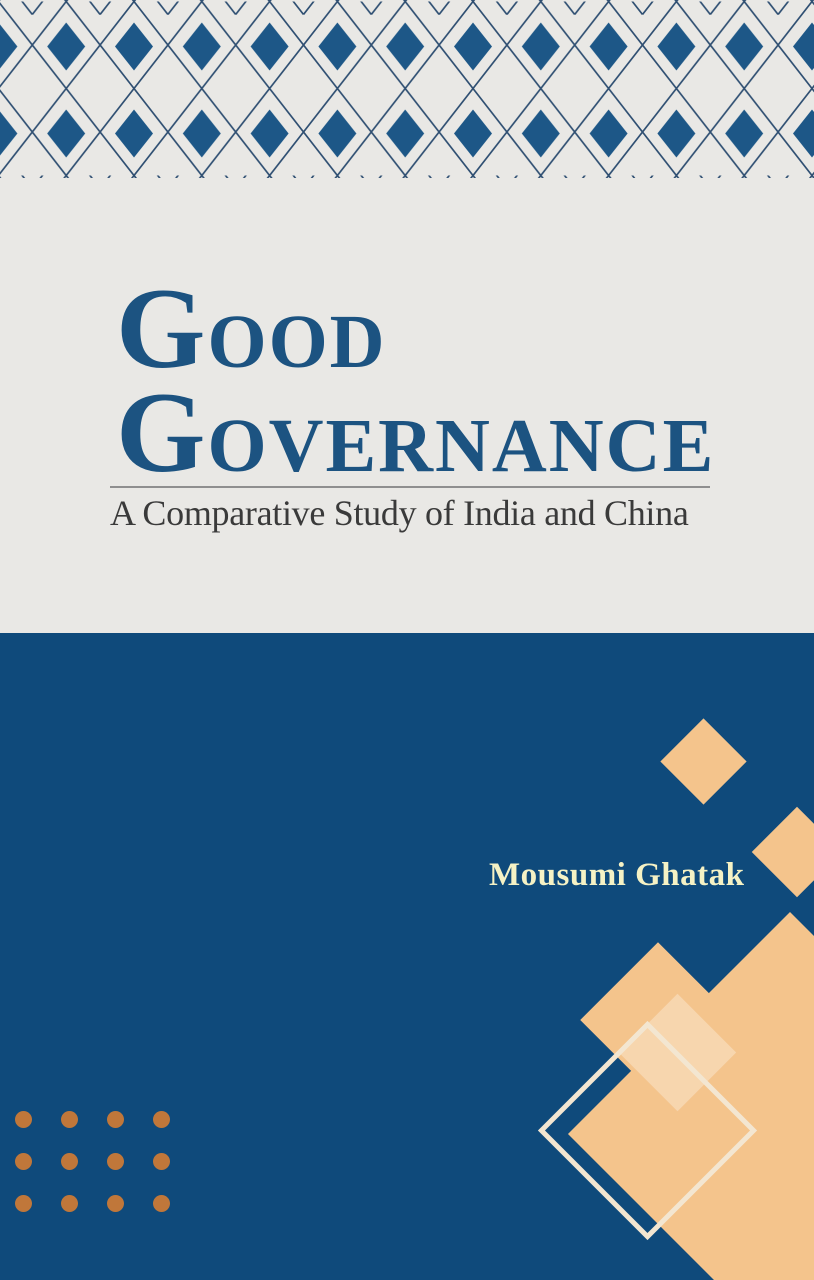 Image resolution: width=814 pixels, height=1280 pixels. I want to click on title-line1-initial: G, so click(162, 328).